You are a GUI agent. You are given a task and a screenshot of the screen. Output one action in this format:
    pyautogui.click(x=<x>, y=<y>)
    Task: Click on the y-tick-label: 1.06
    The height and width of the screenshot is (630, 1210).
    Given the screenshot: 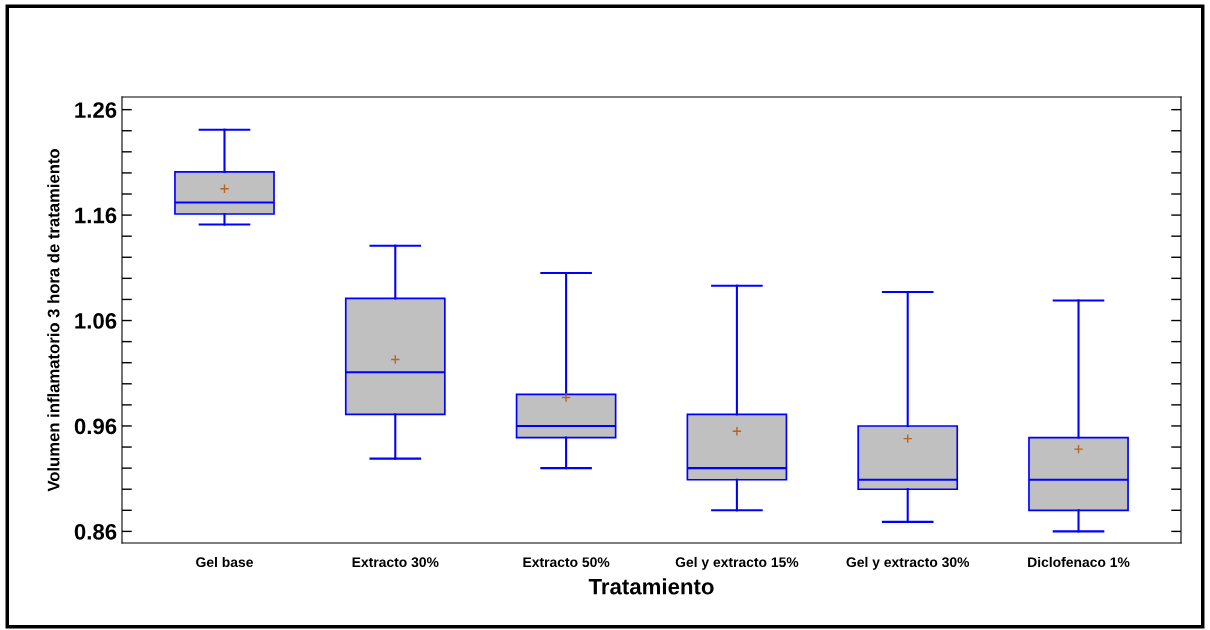 What is the action you would take?
    pyautogui.click(x=96, y=321)
    